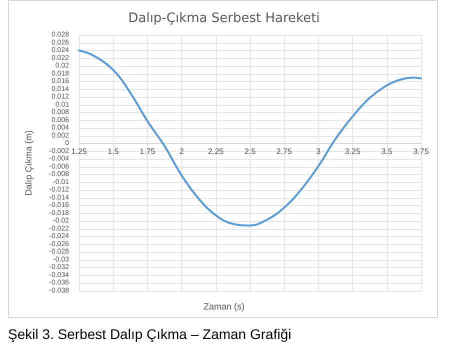 This screenshot has height=349, width=474. Describe the element at coordinates (148, 151) in the screenshot. I see `x-tick-label: 1.75` at that location.